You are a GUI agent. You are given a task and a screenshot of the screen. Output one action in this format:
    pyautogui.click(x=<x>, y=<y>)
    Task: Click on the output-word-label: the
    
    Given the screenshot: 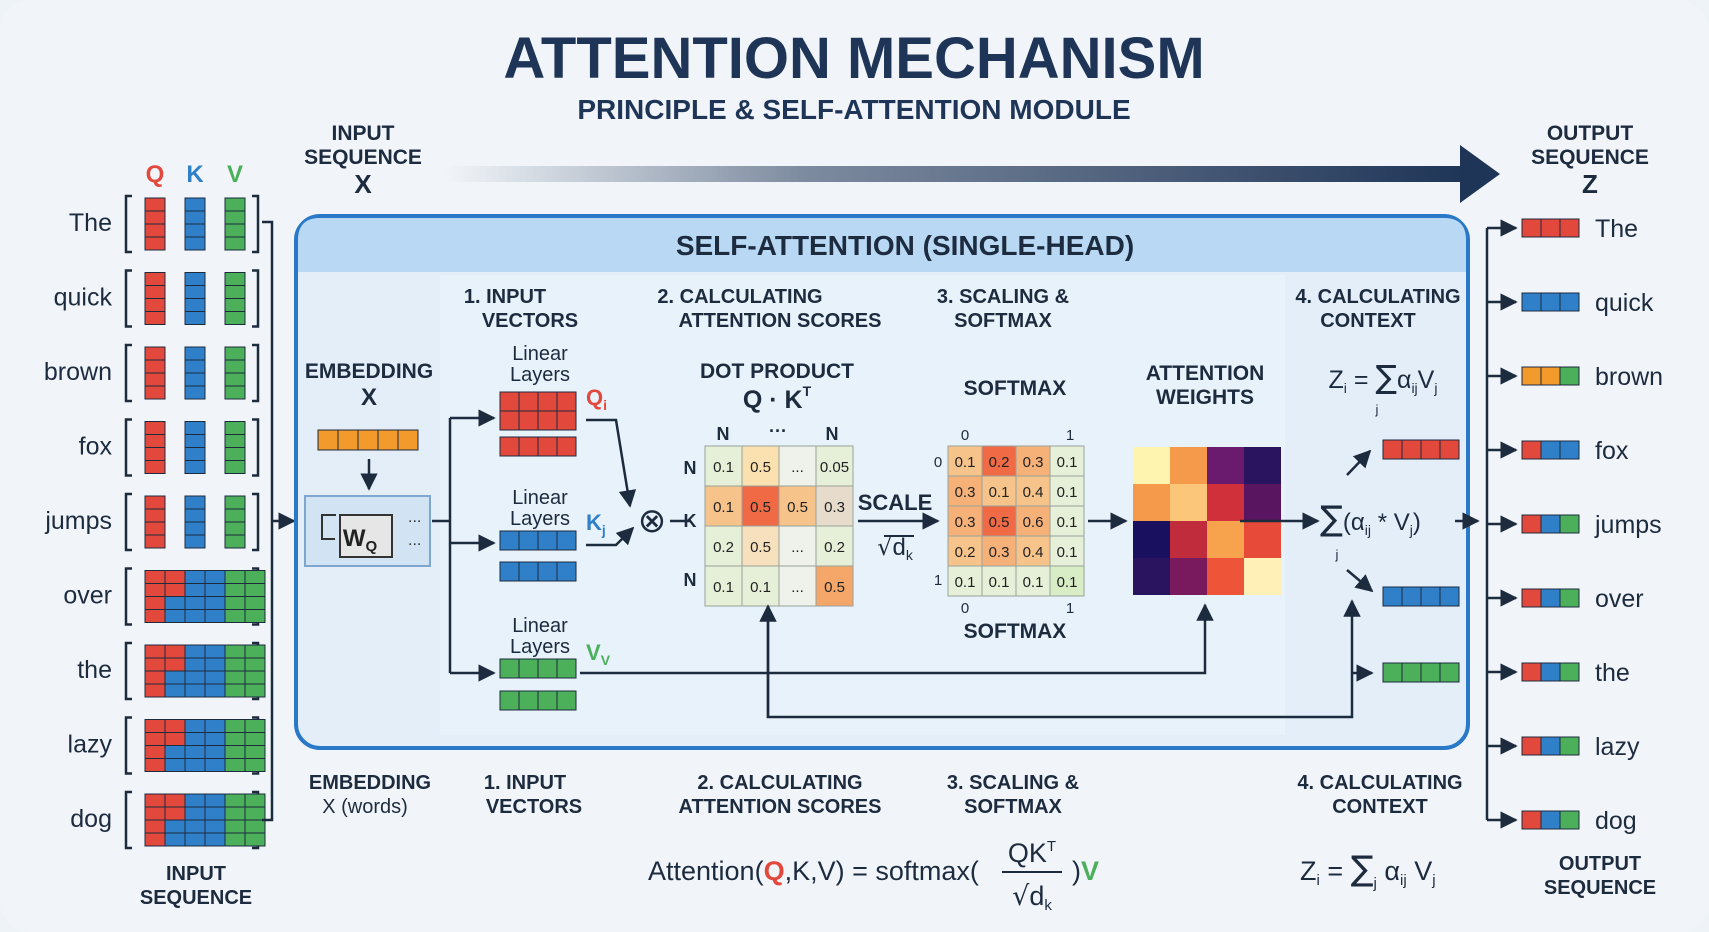 What is the action you would take?
    pyautogui.click(x=1612, y=673)
    